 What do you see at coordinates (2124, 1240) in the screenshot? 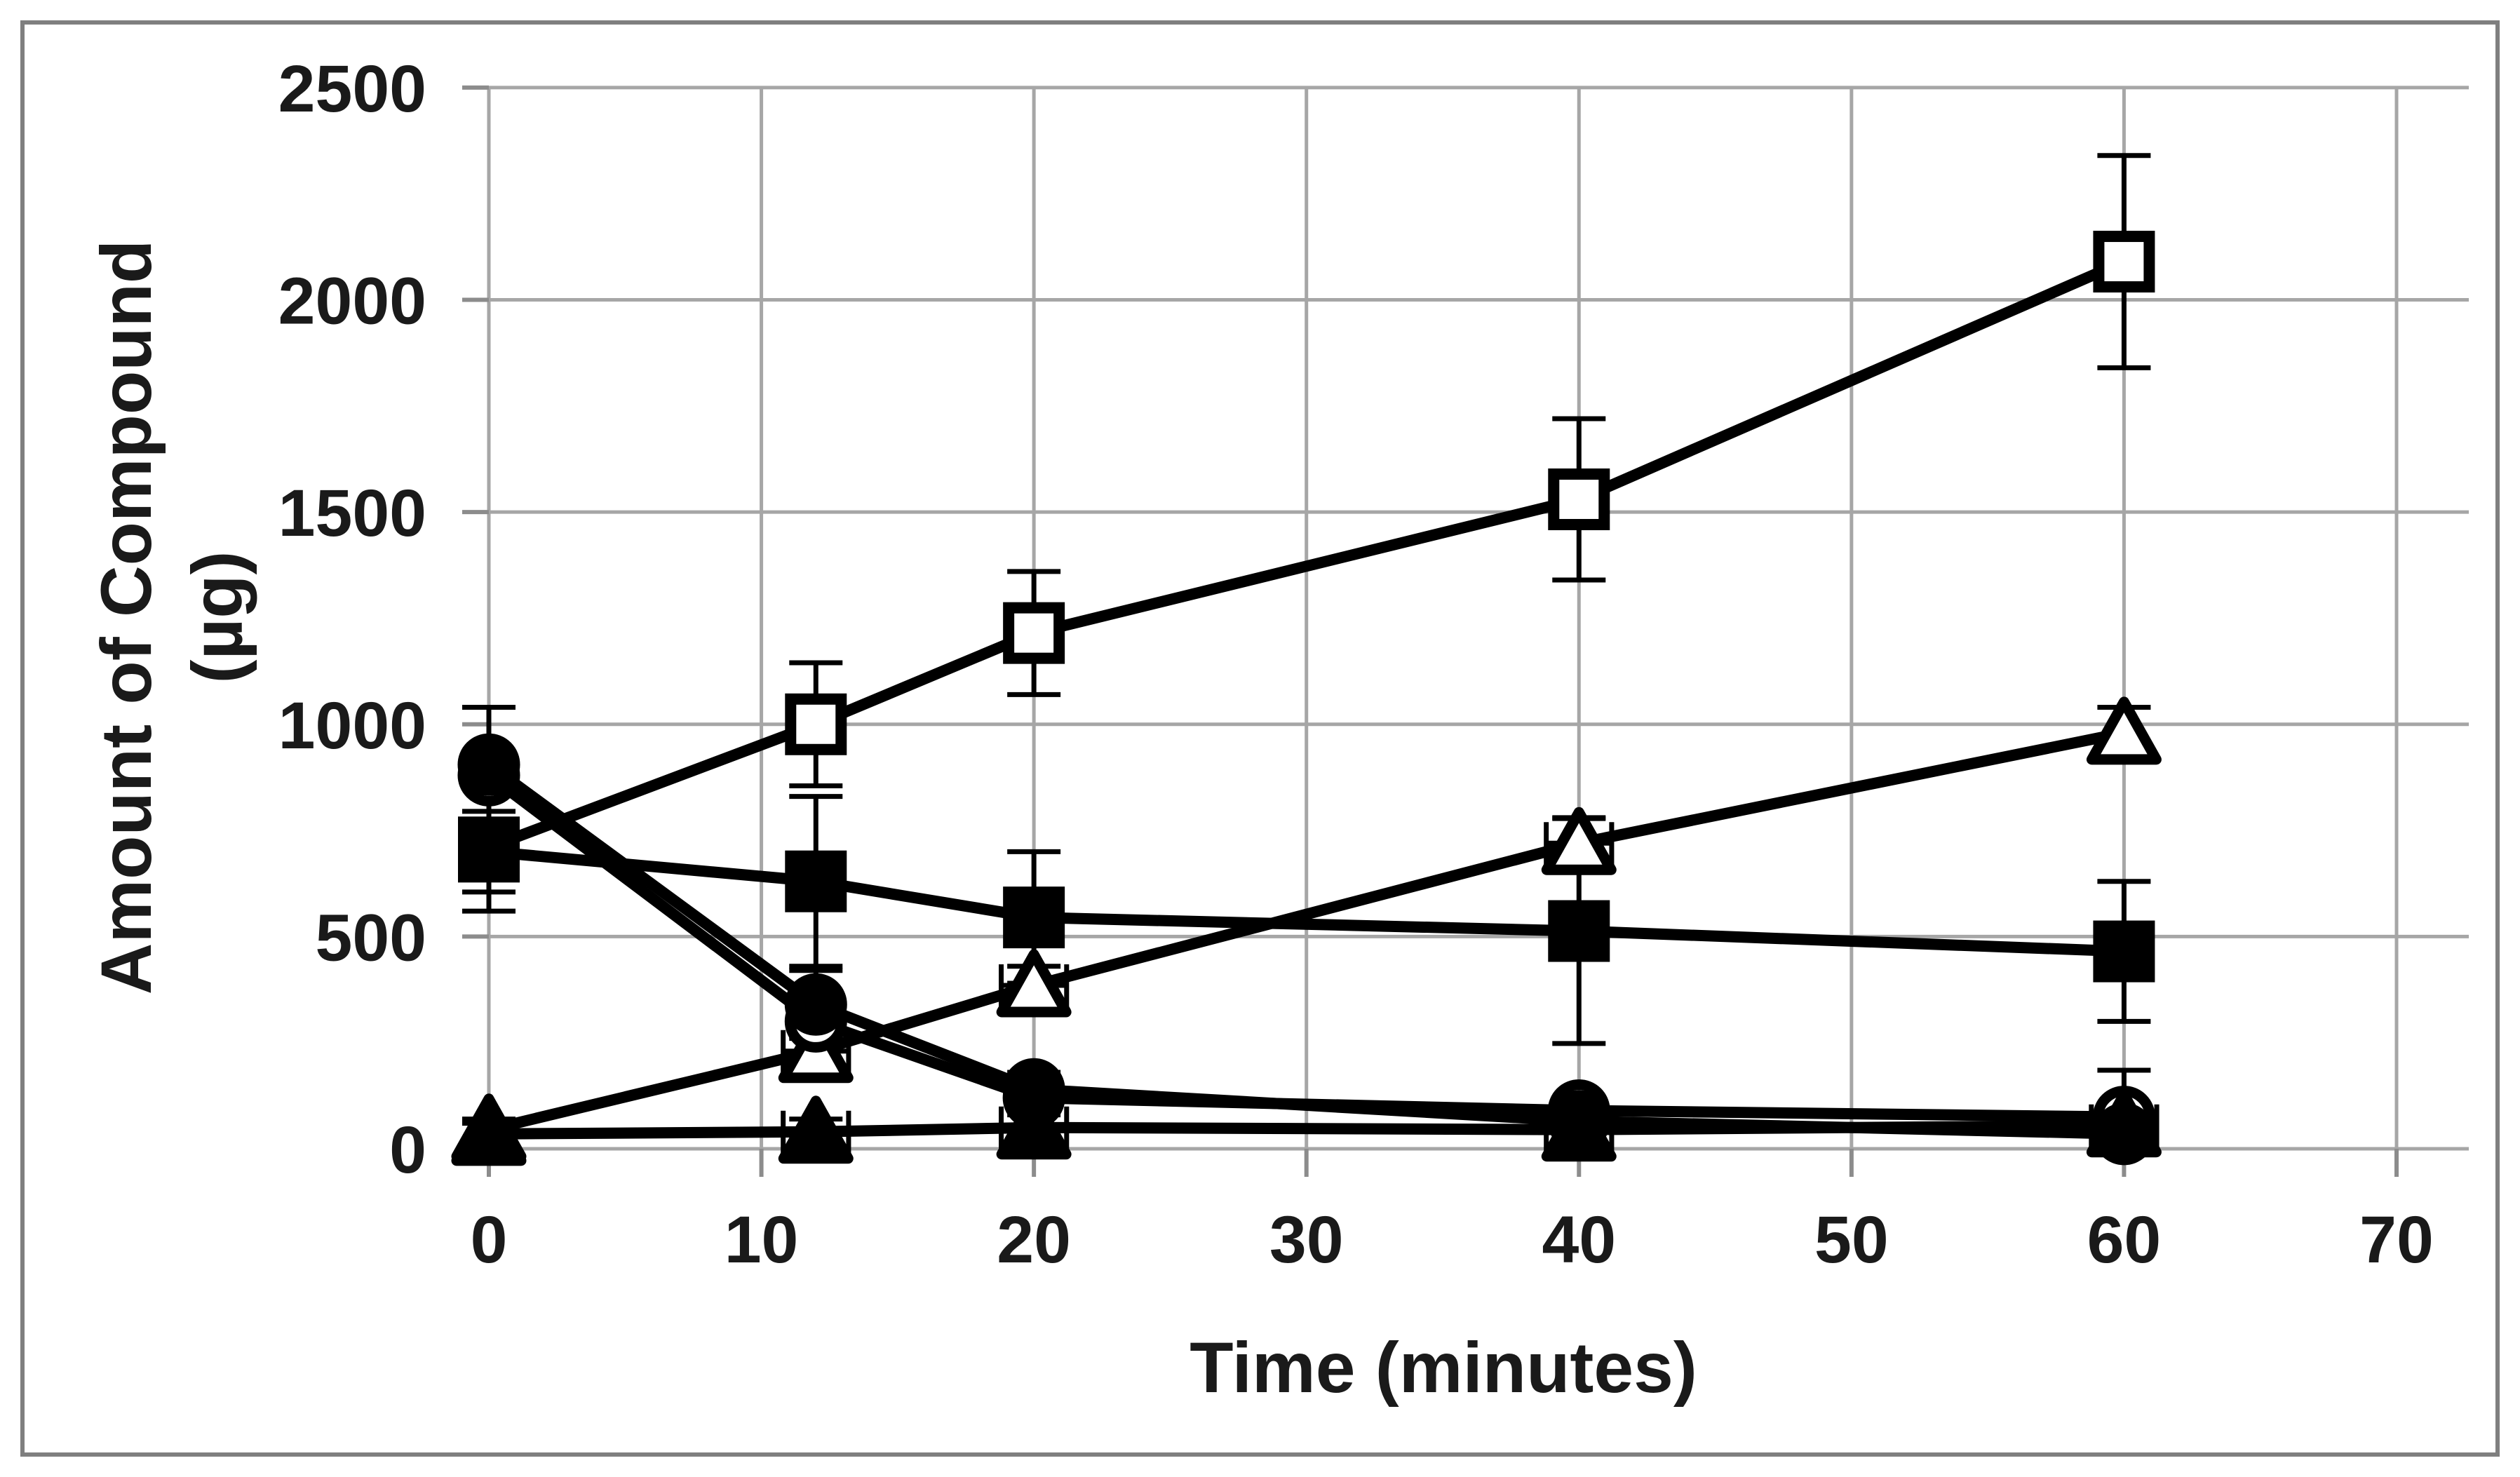
I see `x-tick-label: 60` at bounding box center [2124, 1240].